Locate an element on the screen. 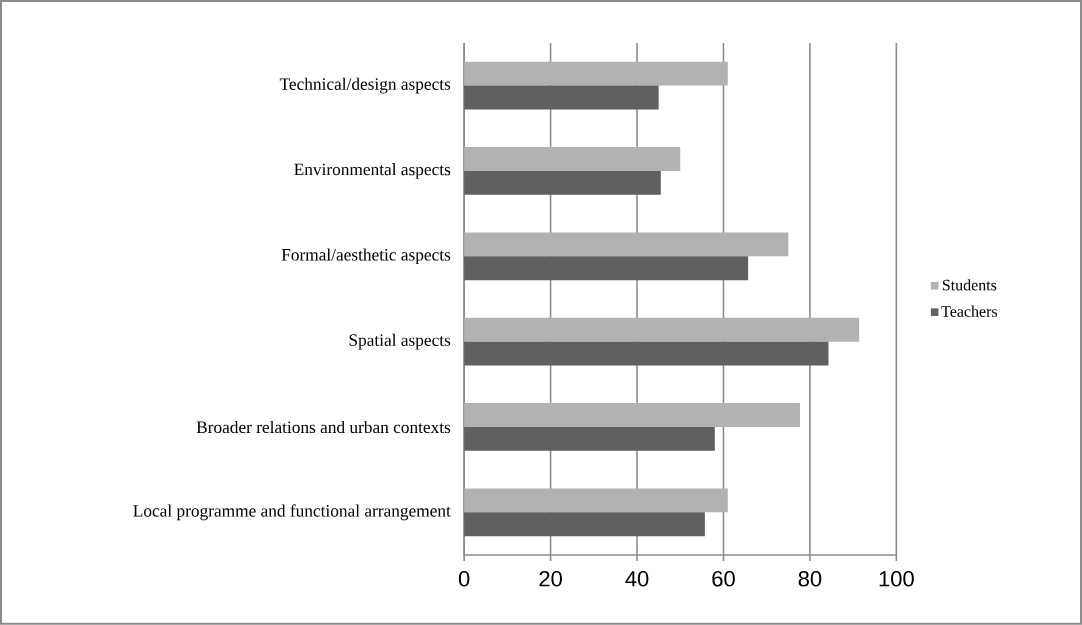 The height and width of the screenshot is (625, 1082). x-tick-label: 0 is located at coordinates (464, 579).